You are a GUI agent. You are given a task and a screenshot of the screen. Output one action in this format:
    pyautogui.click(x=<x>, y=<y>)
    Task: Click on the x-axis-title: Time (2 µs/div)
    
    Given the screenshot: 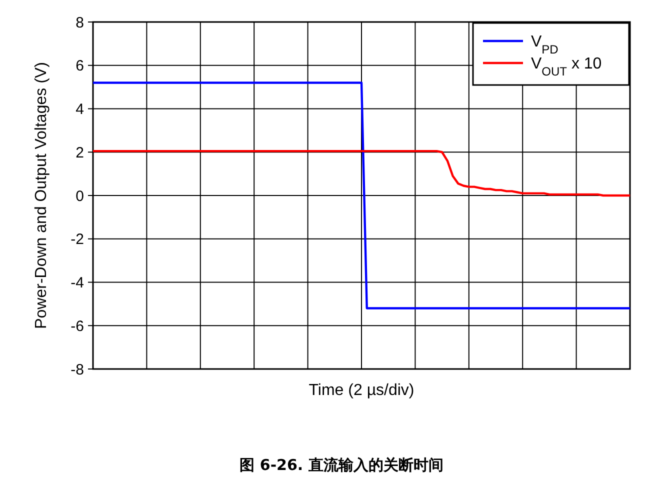 What is the action you would take?
    pyautogui.click(x=361, y=390)
    